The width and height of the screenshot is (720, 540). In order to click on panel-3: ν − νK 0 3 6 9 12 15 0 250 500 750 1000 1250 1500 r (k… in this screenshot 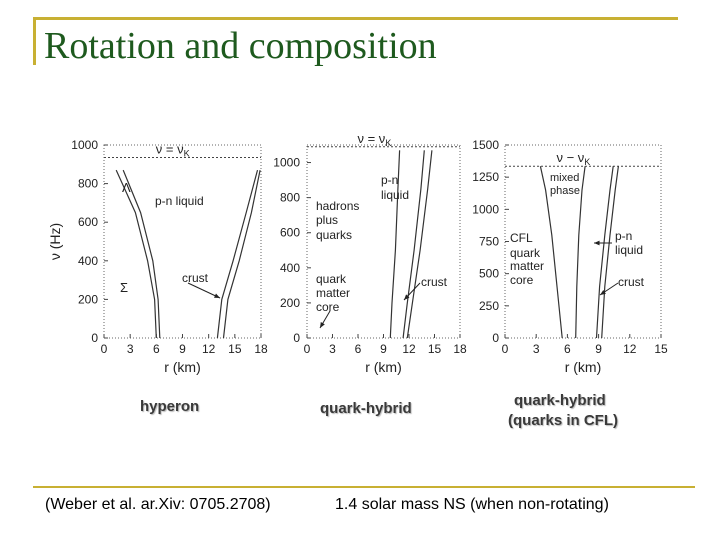, I will do `click(570, 256)`.